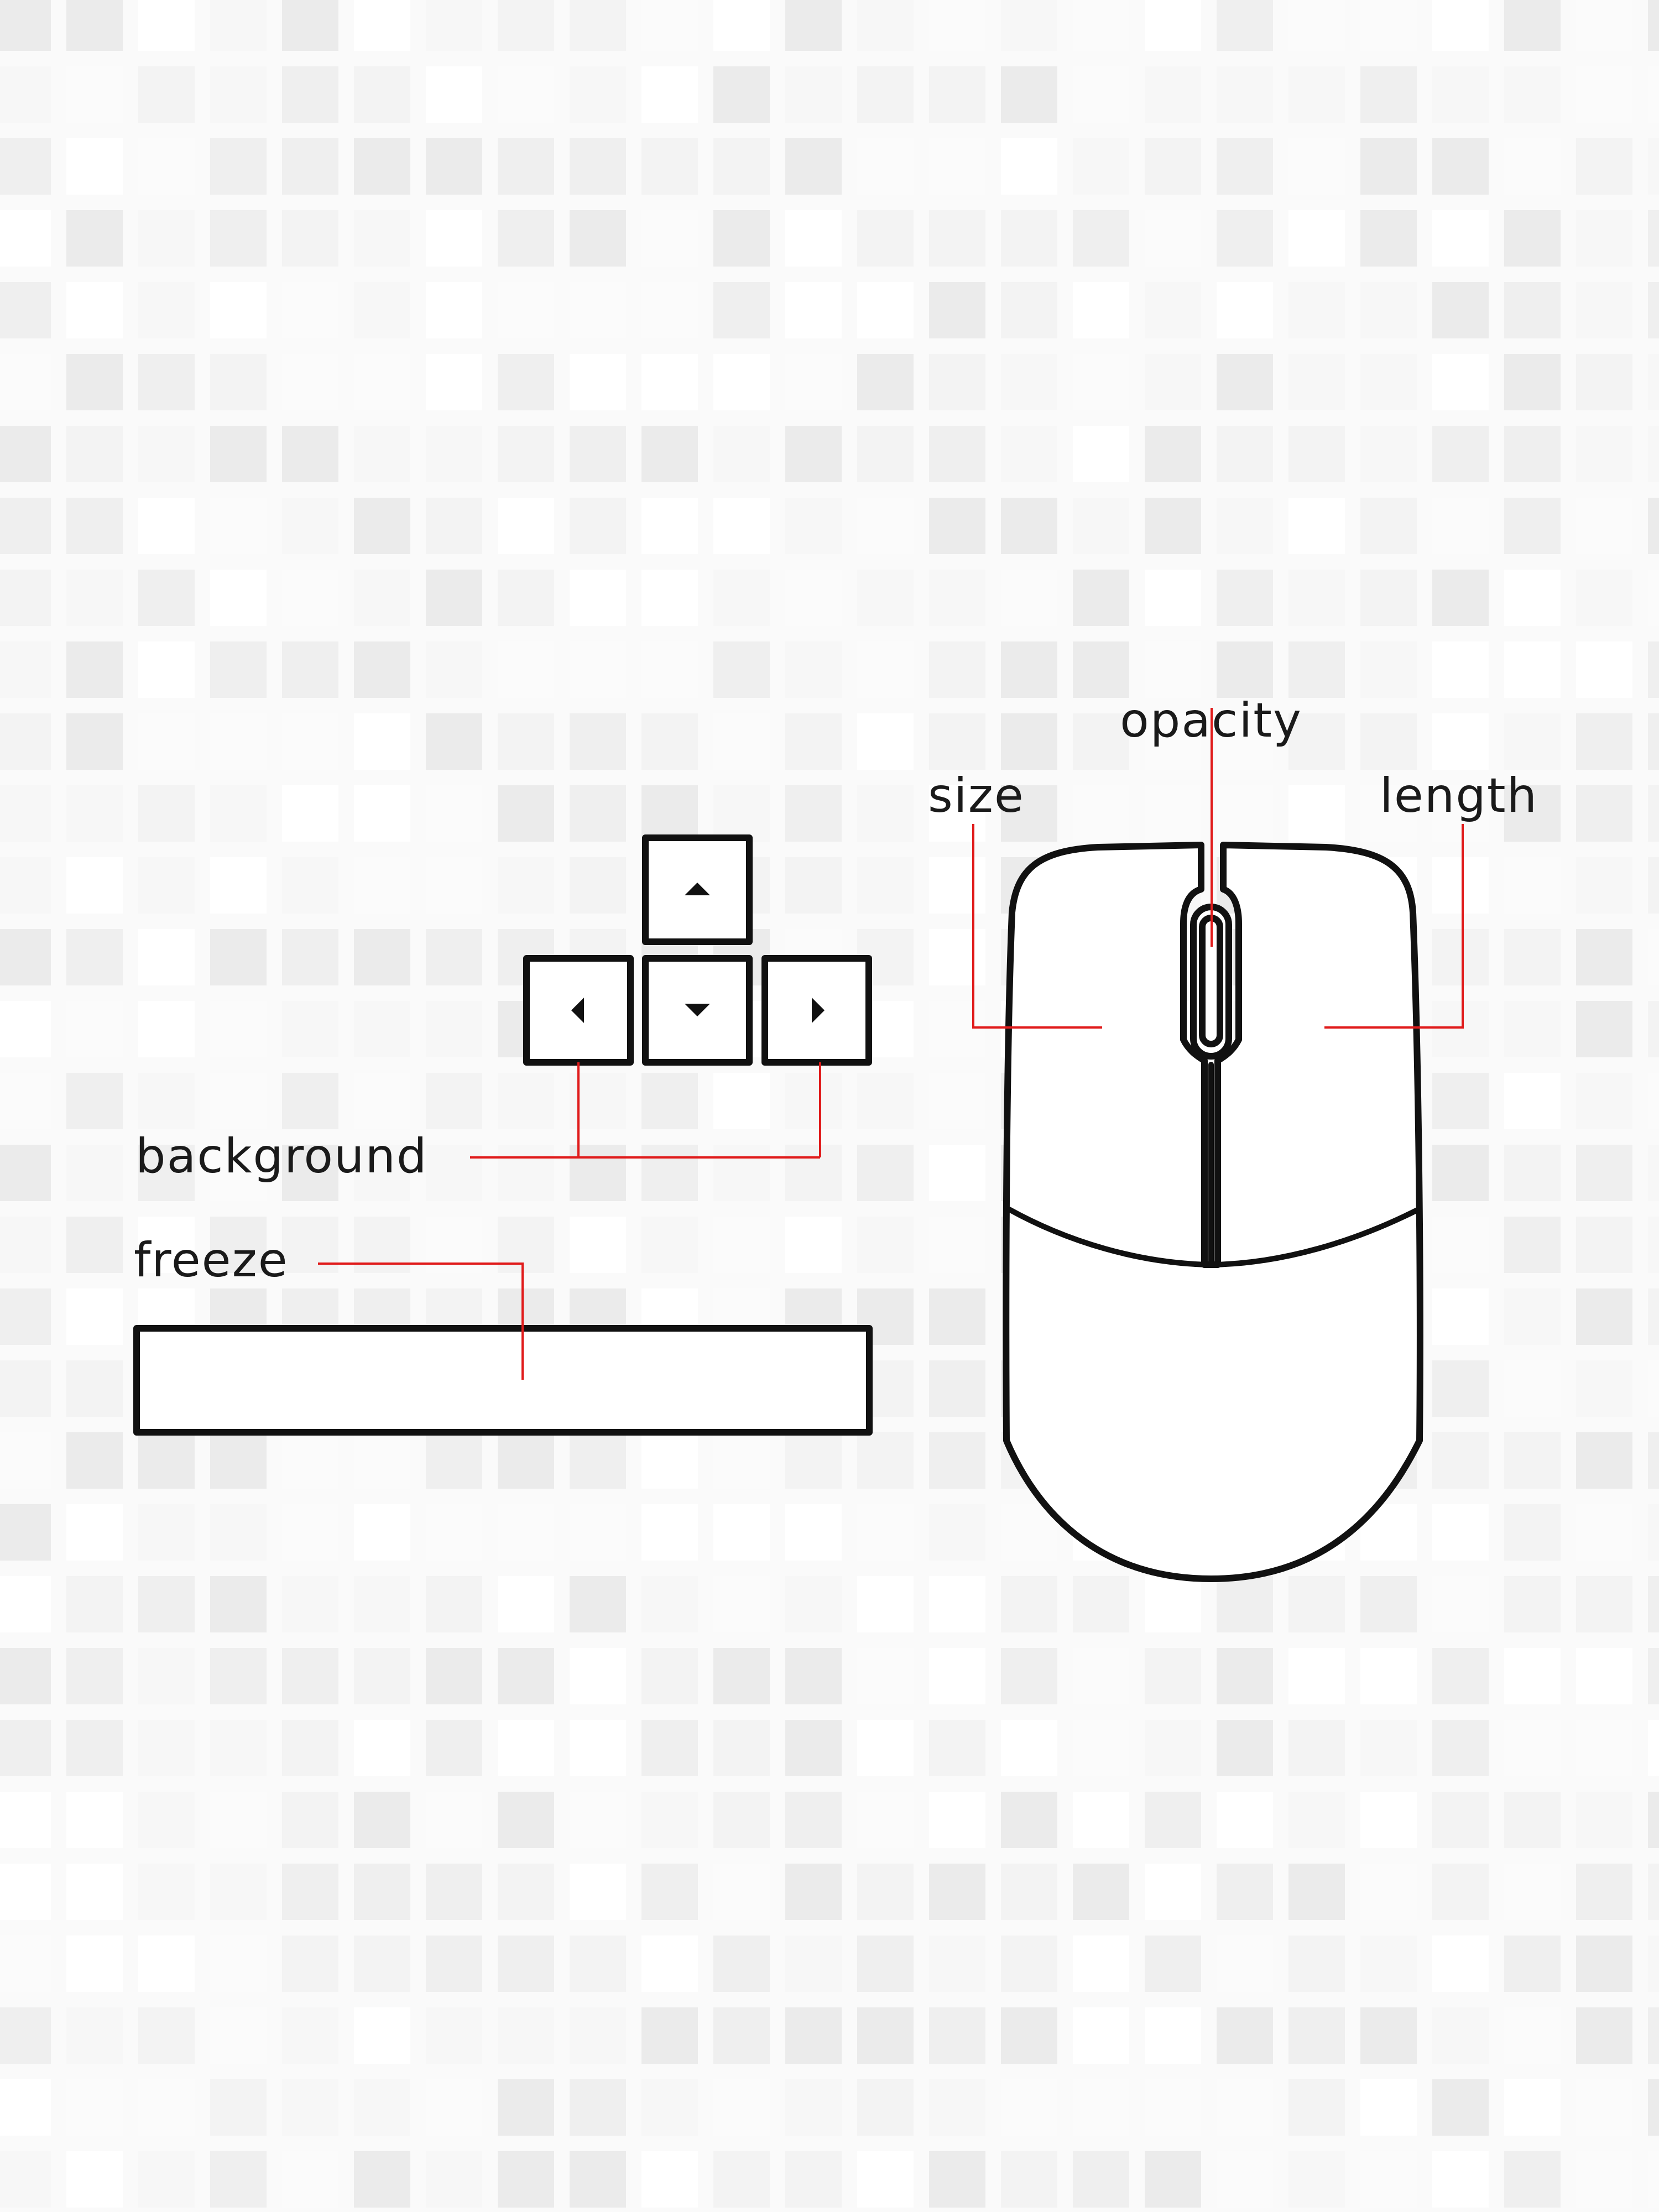  I want to click on right-arrow-key, so click(817, 1011).